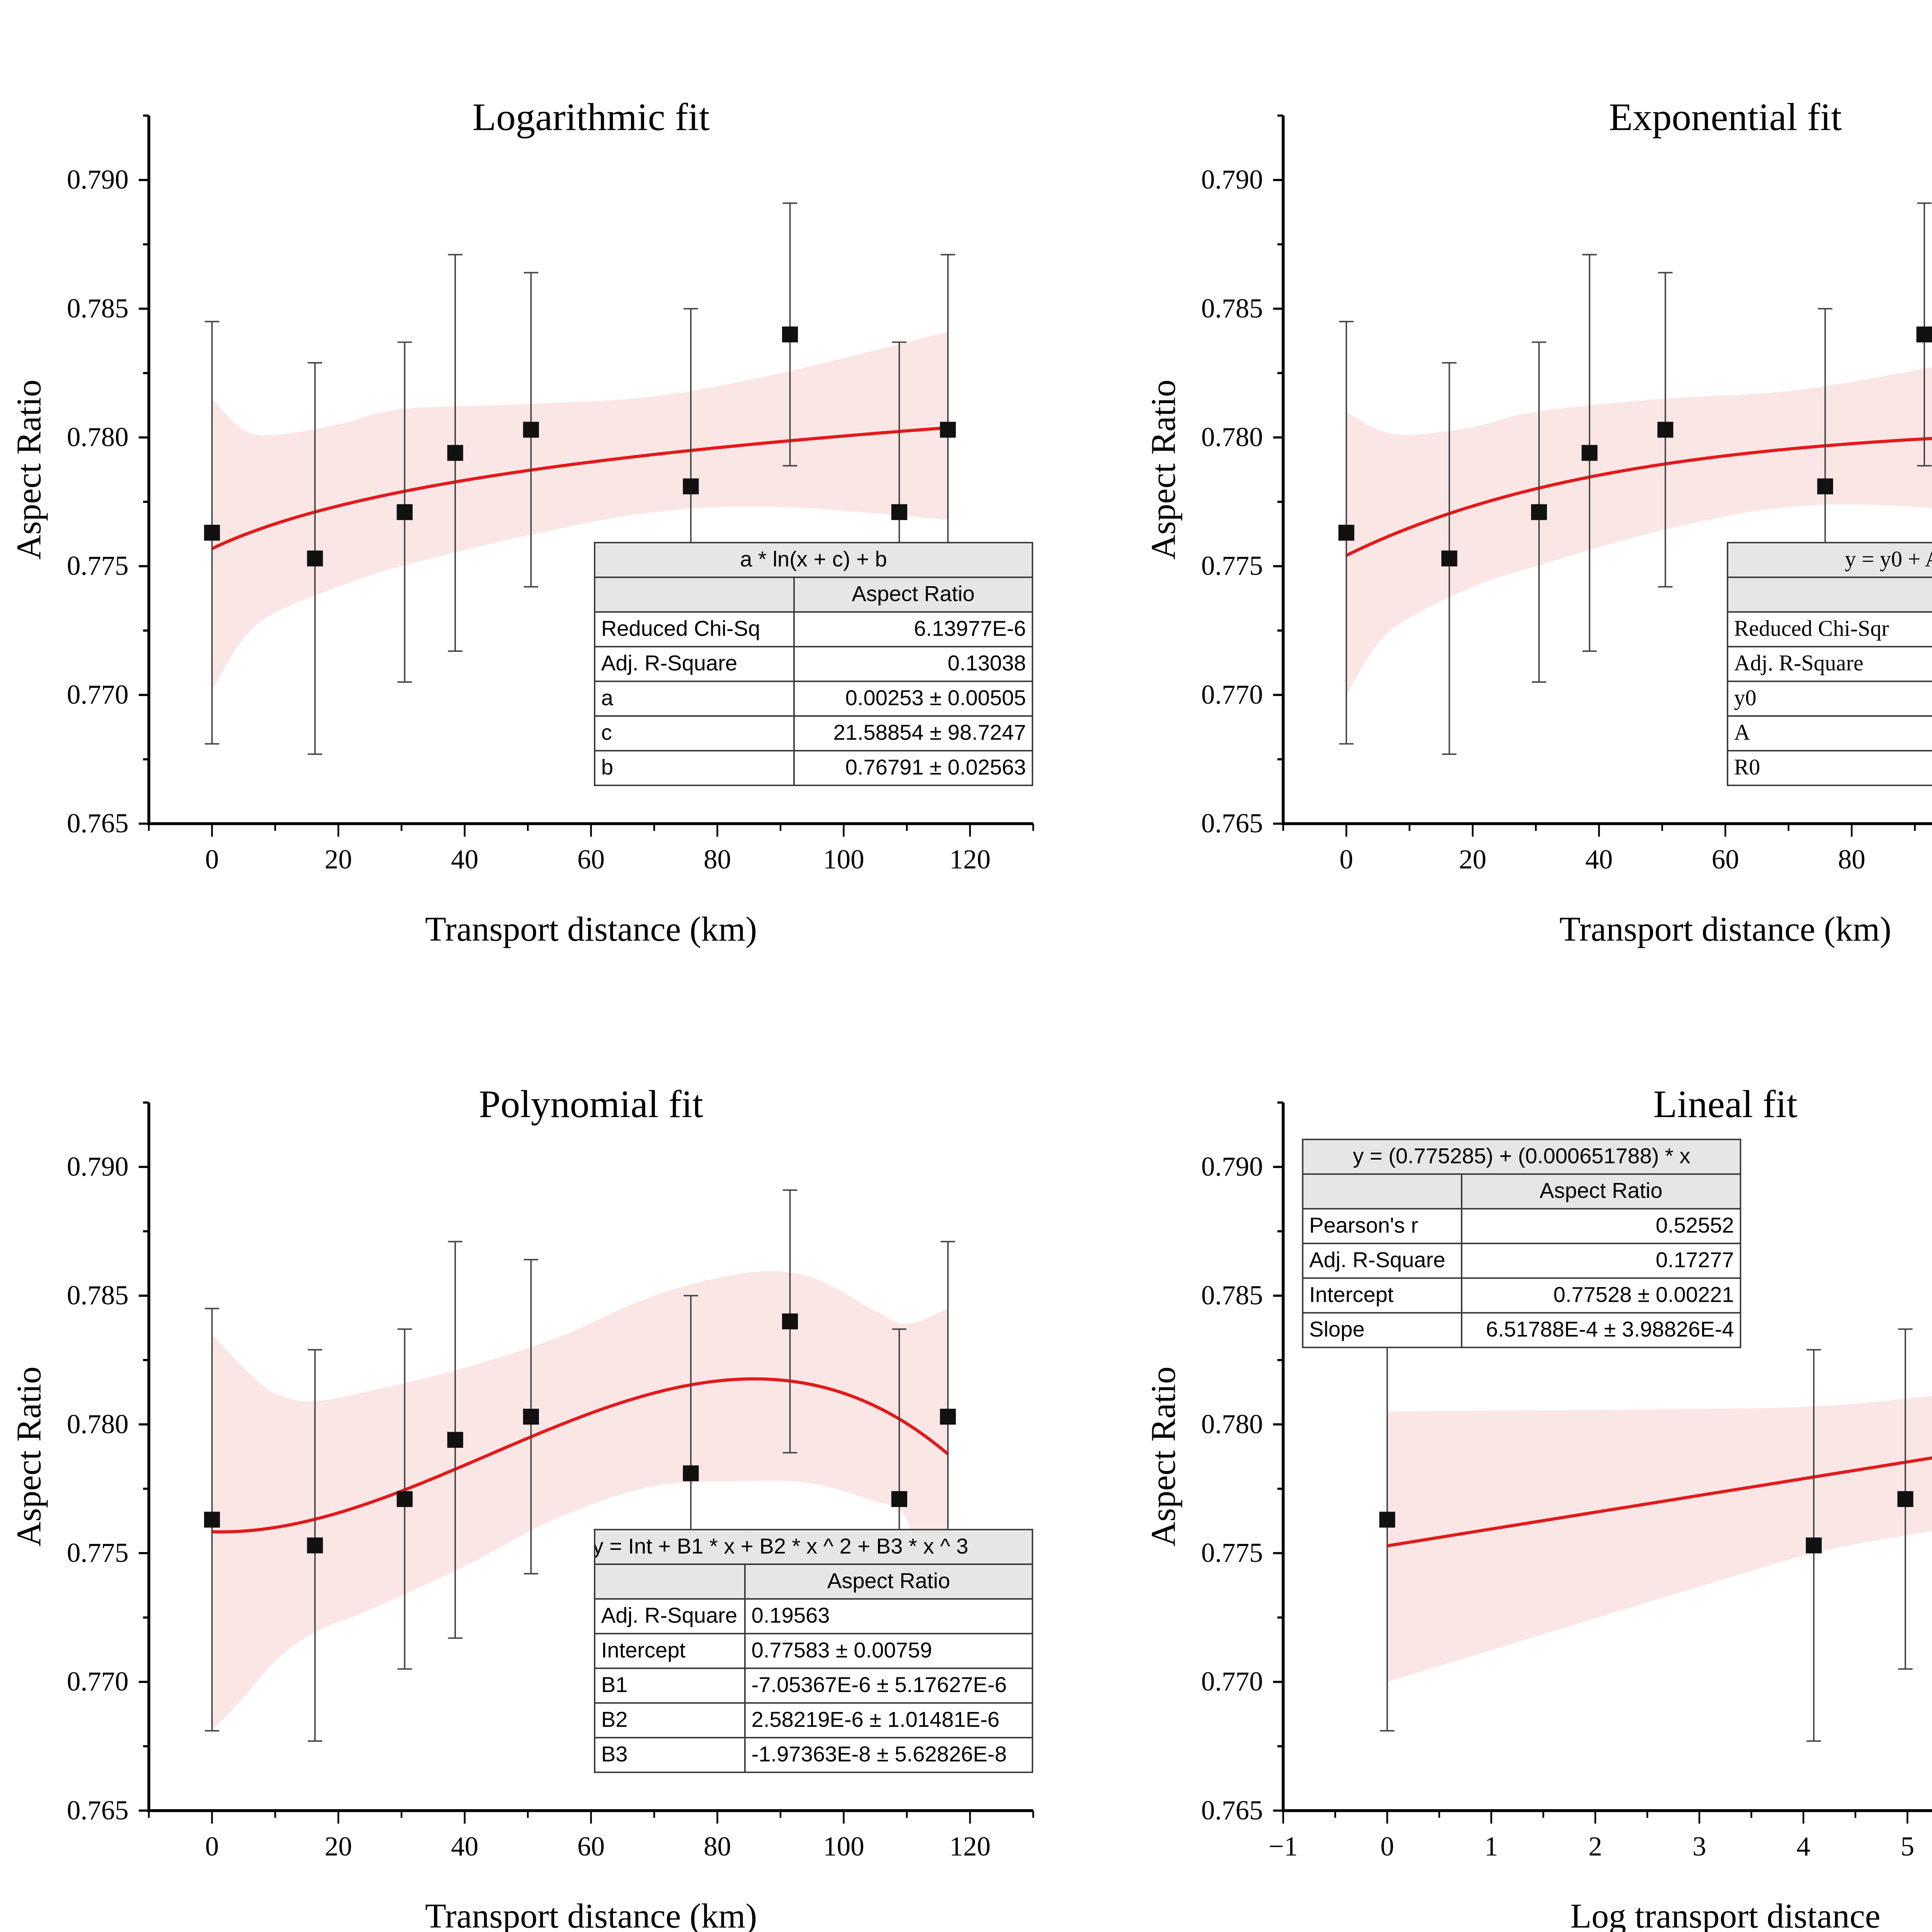 Image resolution: width=1932 pixels, height=1932 pixels. I want to click on stat-name: Intercept, so click(1383, 1296).